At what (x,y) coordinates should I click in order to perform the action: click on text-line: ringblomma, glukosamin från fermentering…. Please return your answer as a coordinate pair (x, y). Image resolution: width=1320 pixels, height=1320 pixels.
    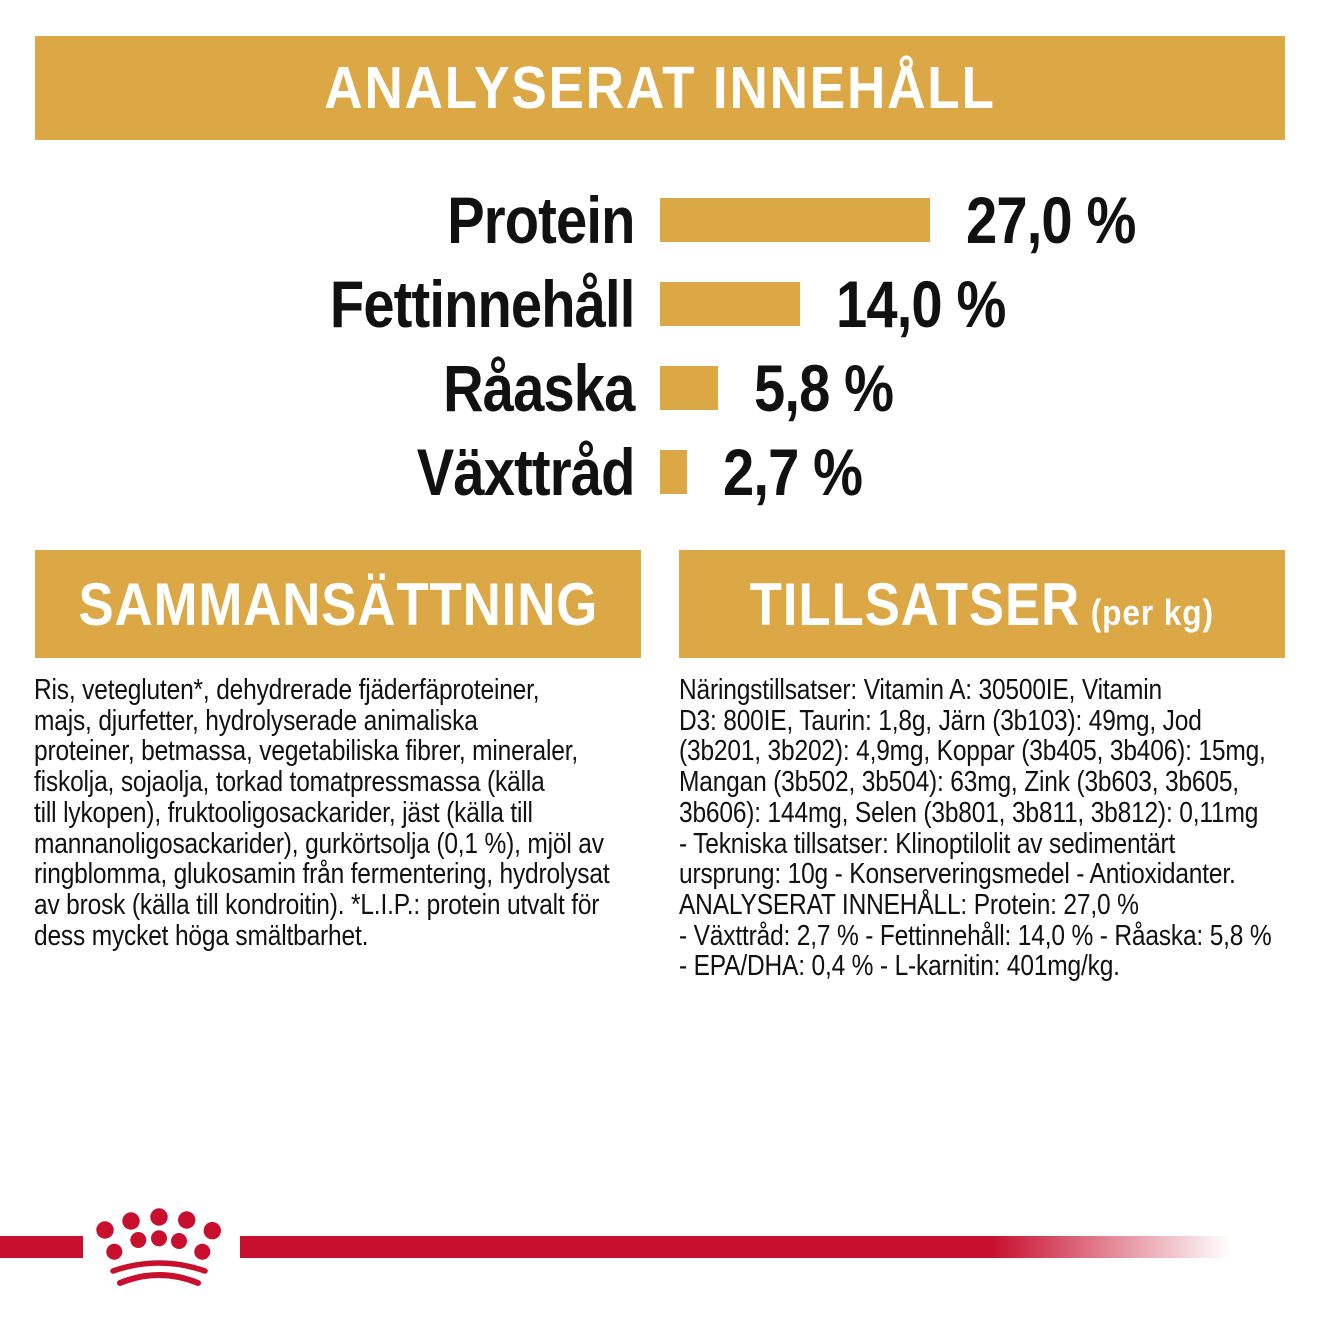
    Looking at the image, I should click on (322, 874).